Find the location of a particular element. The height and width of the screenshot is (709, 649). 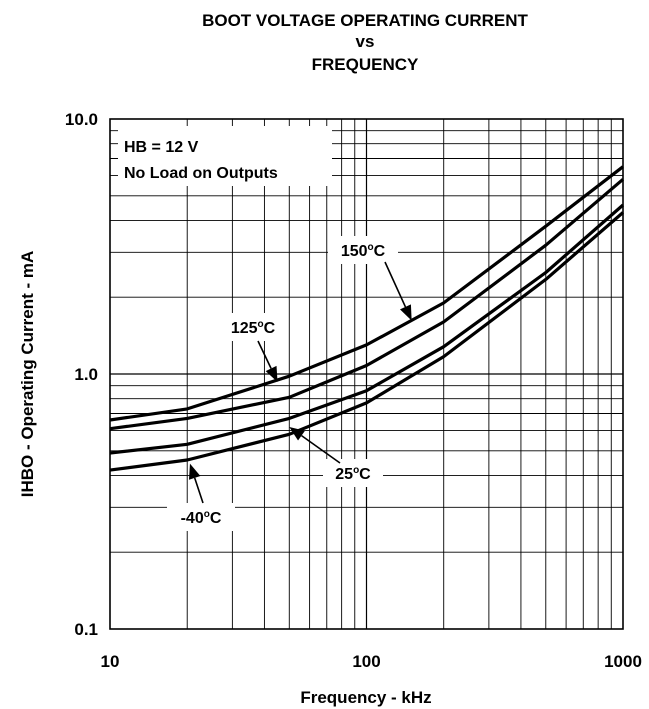

chart-title-line-1: BOOT VOLTAGE OPERATING CURRENT is located at coordinates (365, 20).